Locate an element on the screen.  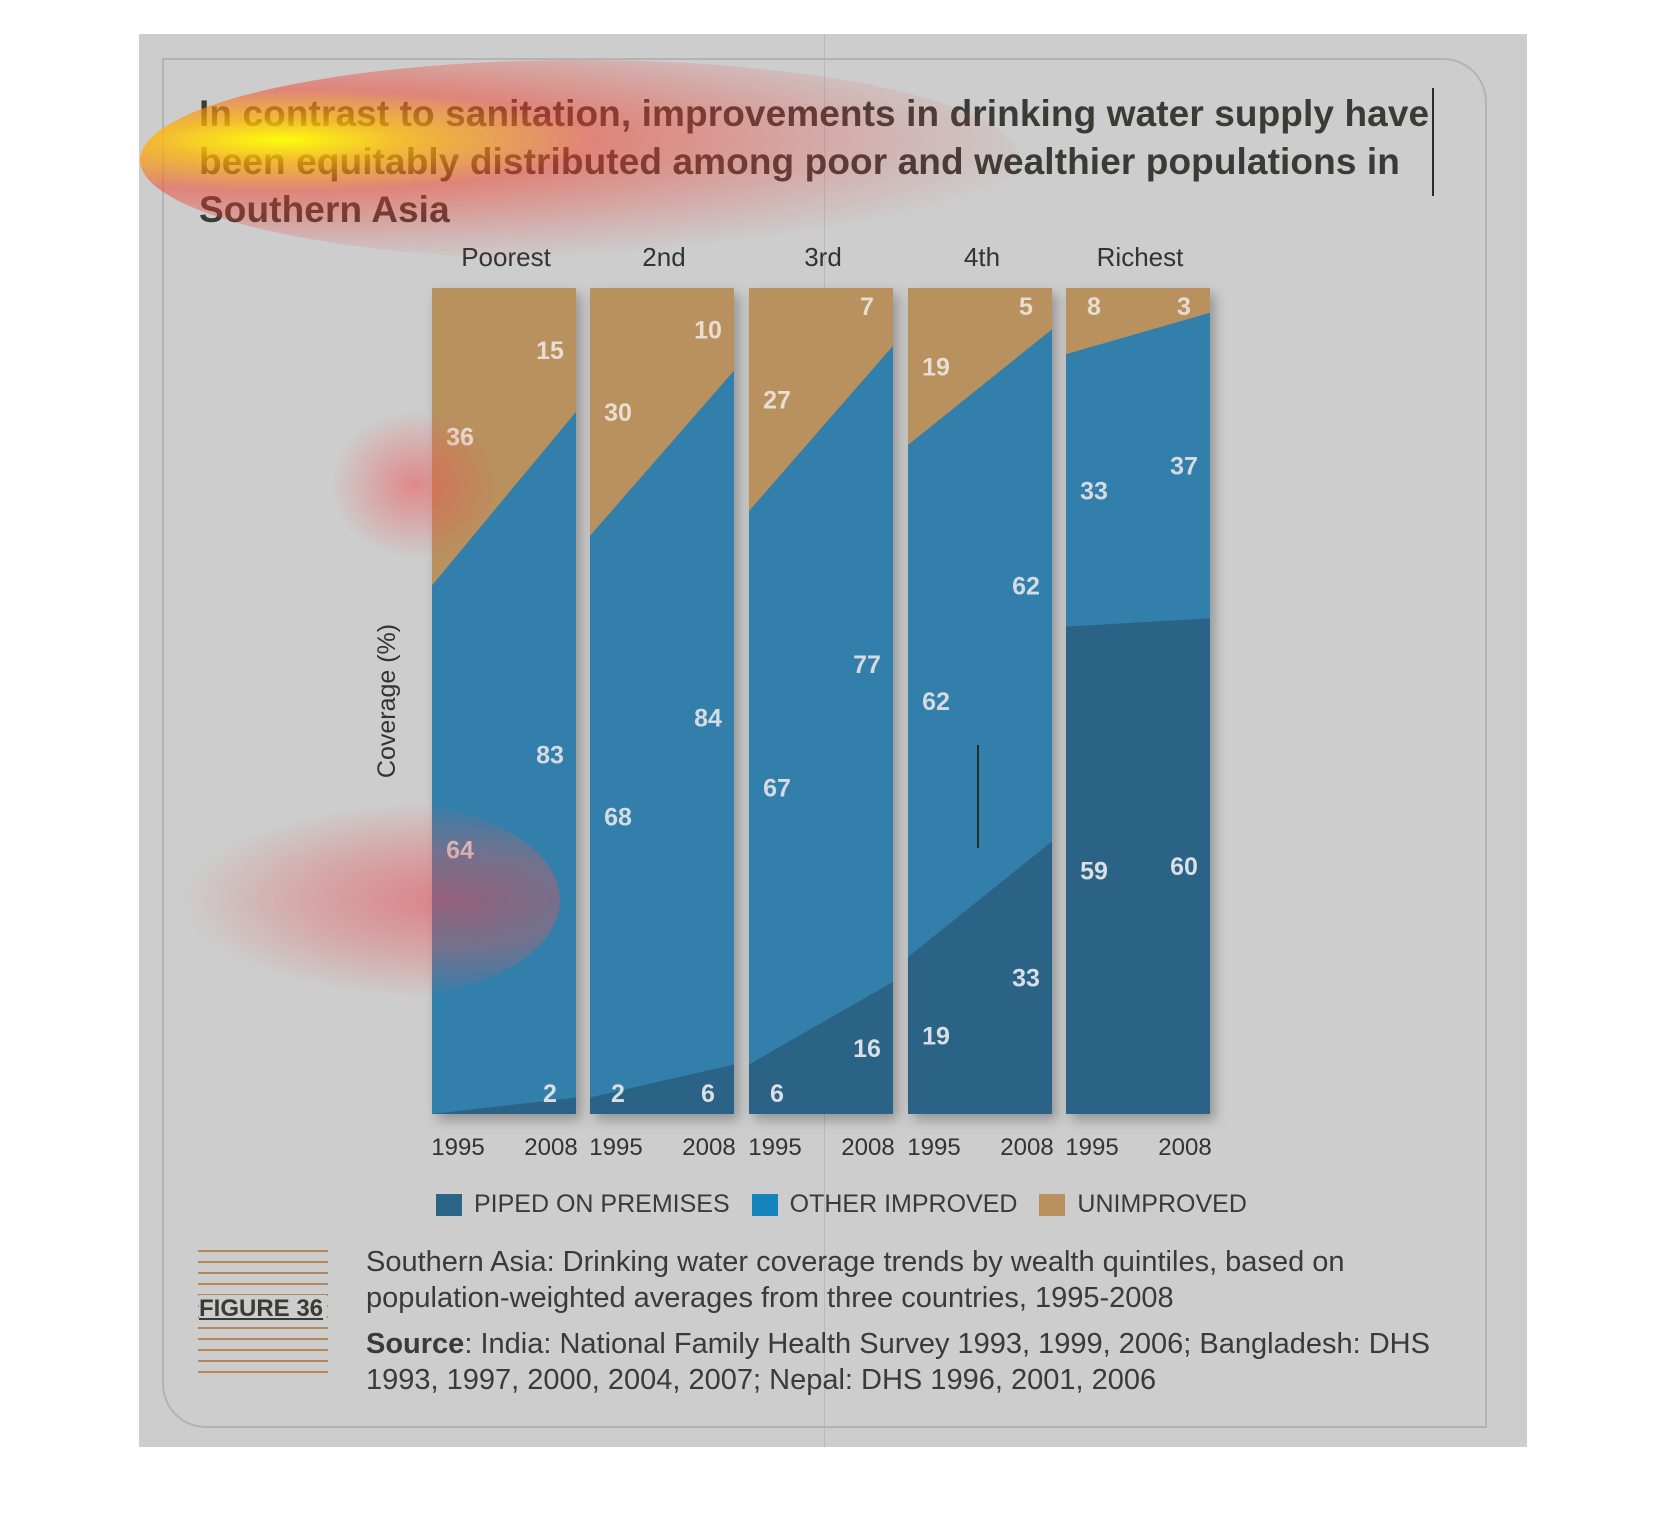
panel-richest is located at coordinates (1138, 701).